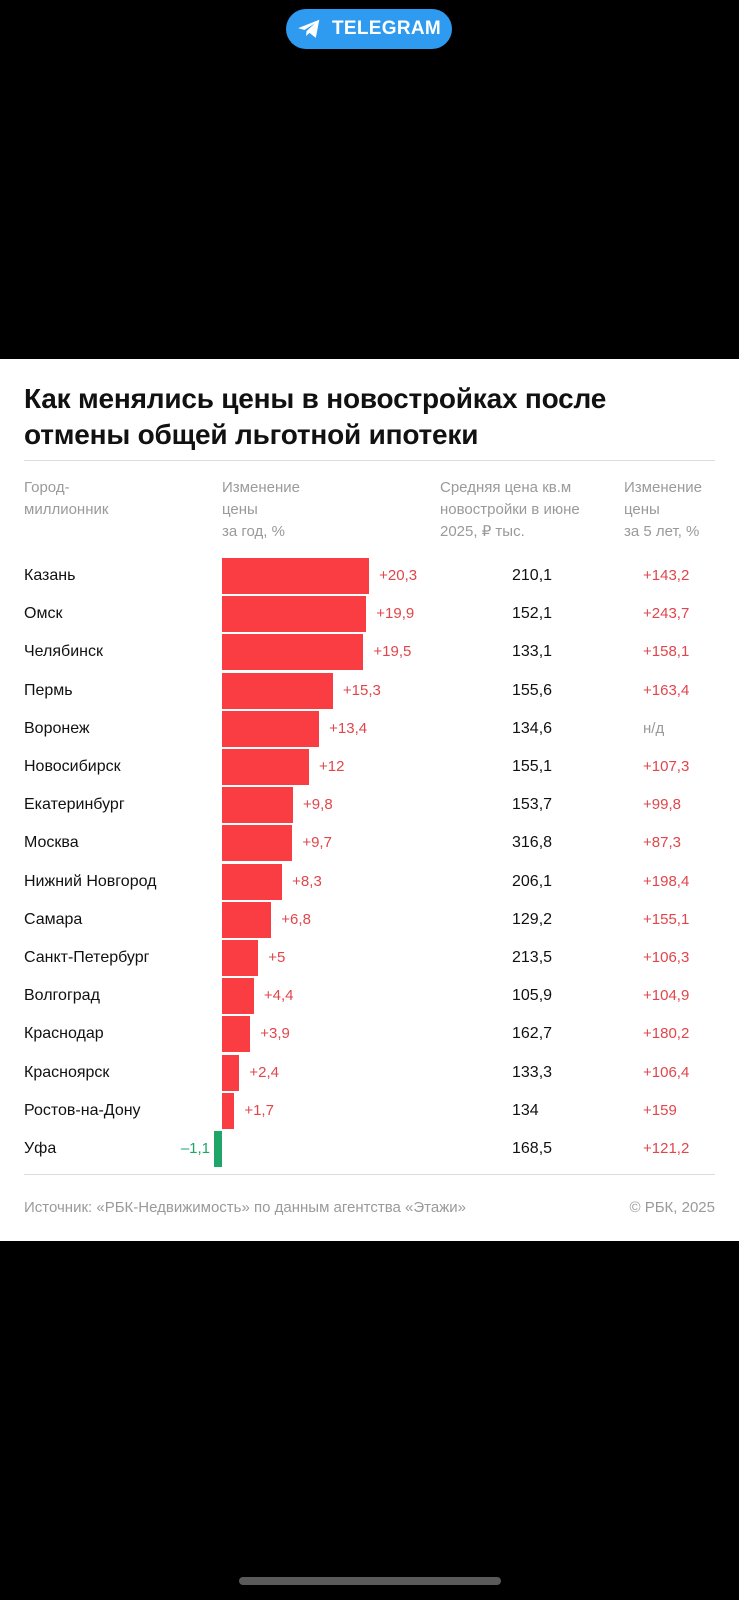  What do you see at coordinates (277, 957) in the screenshot?
I see `bar-value-label: +5` at bounding box center [277, 957].